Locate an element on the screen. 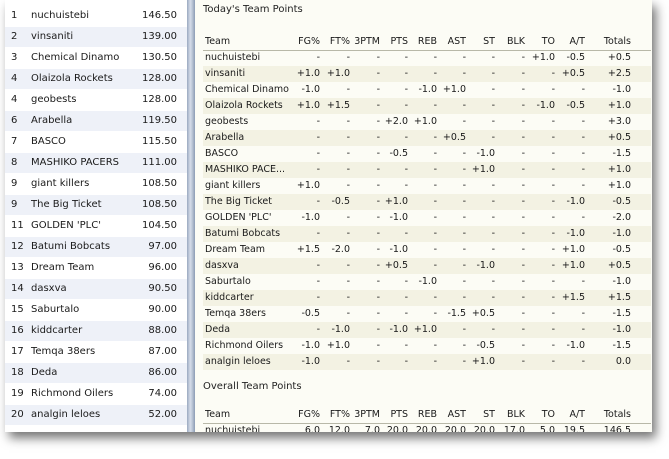  table-row: Arabella - - - - - +0.5- - - - +0.5 is located at coordinates (427, 138).